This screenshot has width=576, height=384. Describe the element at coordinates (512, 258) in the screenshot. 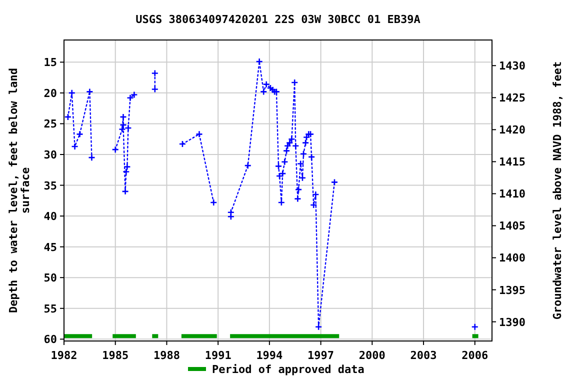

I see `y2-tick-label: 1400` at that location.